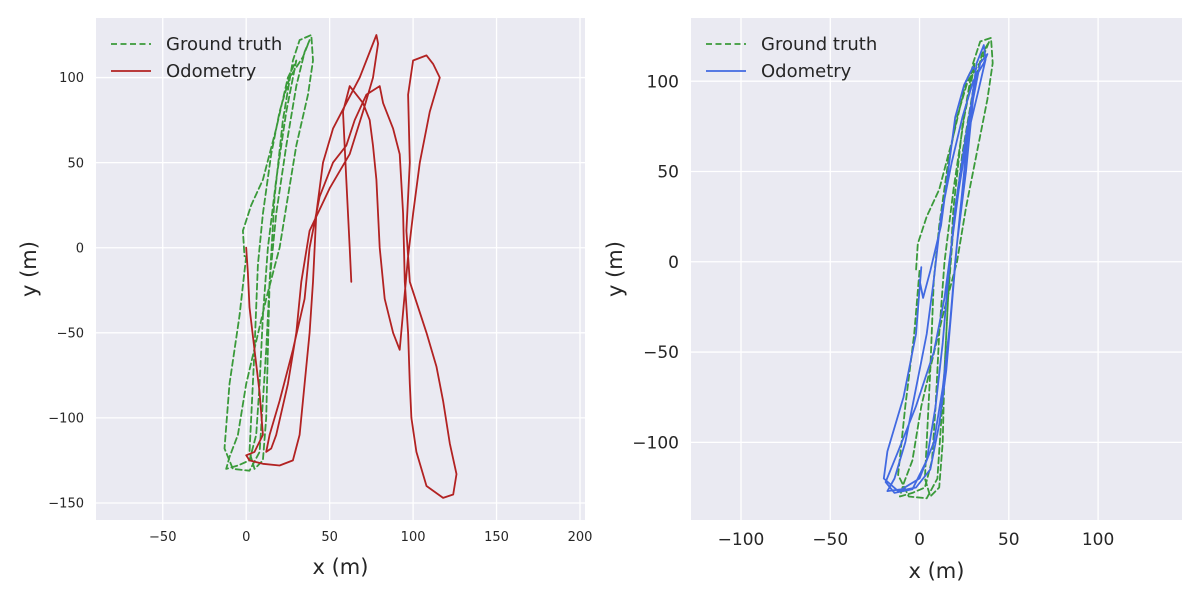 This screenshot has width=1200, height=600. What do you see at coordinates (496, 537) in the screenshot?
I see `x-tick-label: 150` at bounding box center [496, 537].